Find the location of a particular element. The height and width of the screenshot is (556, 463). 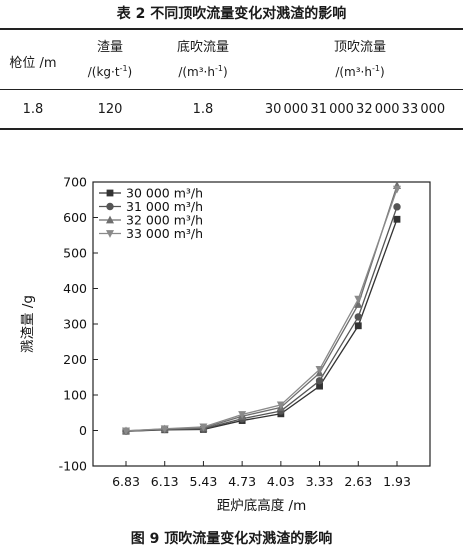

header-bottom-flow: 底吹流量 is located at coordinates (202, 47).